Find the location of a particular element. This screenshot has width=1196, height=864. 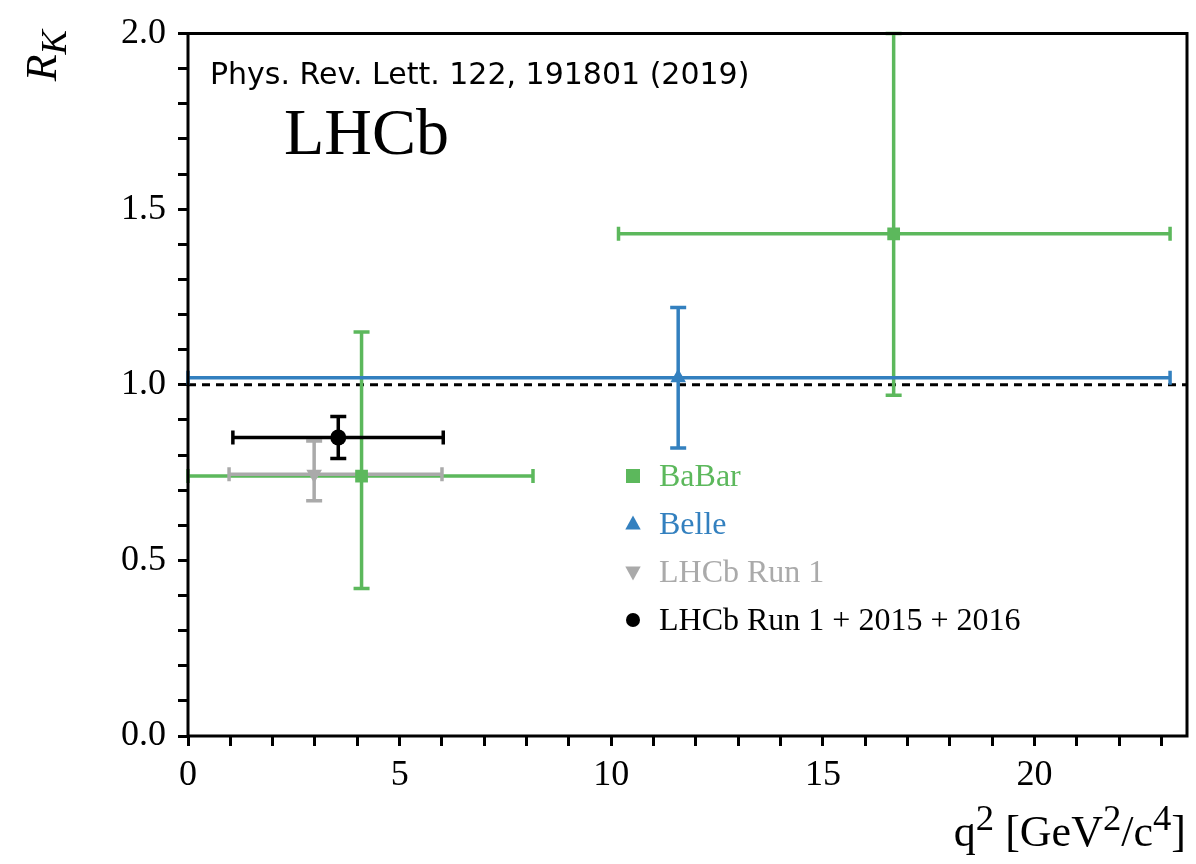

x-tick-label: 0 is located at coordinates (188, 773).